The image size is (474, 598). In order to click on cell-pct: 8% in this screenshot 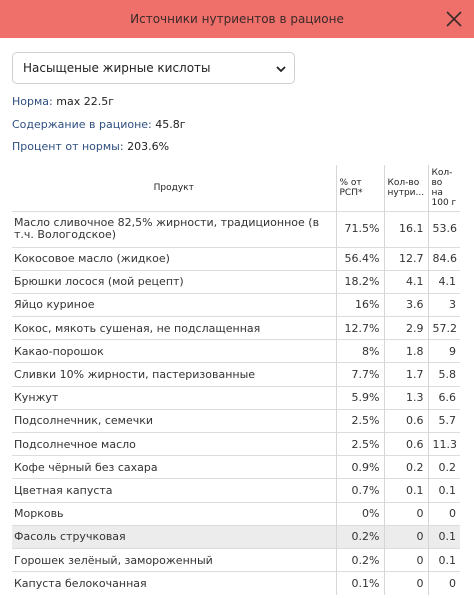, I will do `click(359, 351)`.